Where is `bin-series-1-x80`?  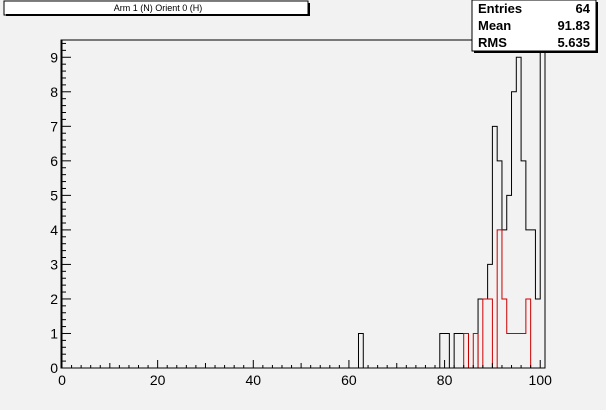 bin-series-1-x80 is located at coordinates (447, 350).